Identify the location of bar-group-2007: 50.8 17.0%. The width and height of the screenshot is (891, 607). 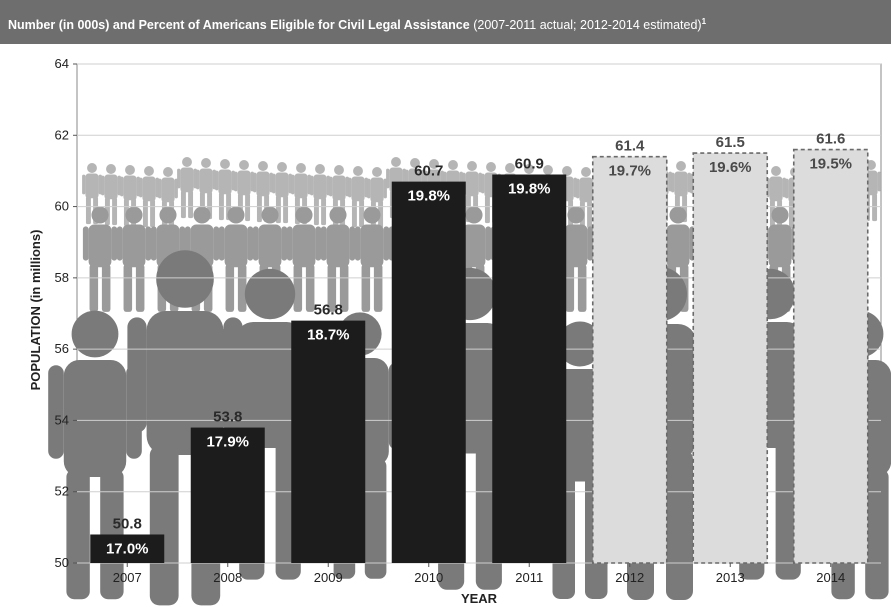
(127, 539).